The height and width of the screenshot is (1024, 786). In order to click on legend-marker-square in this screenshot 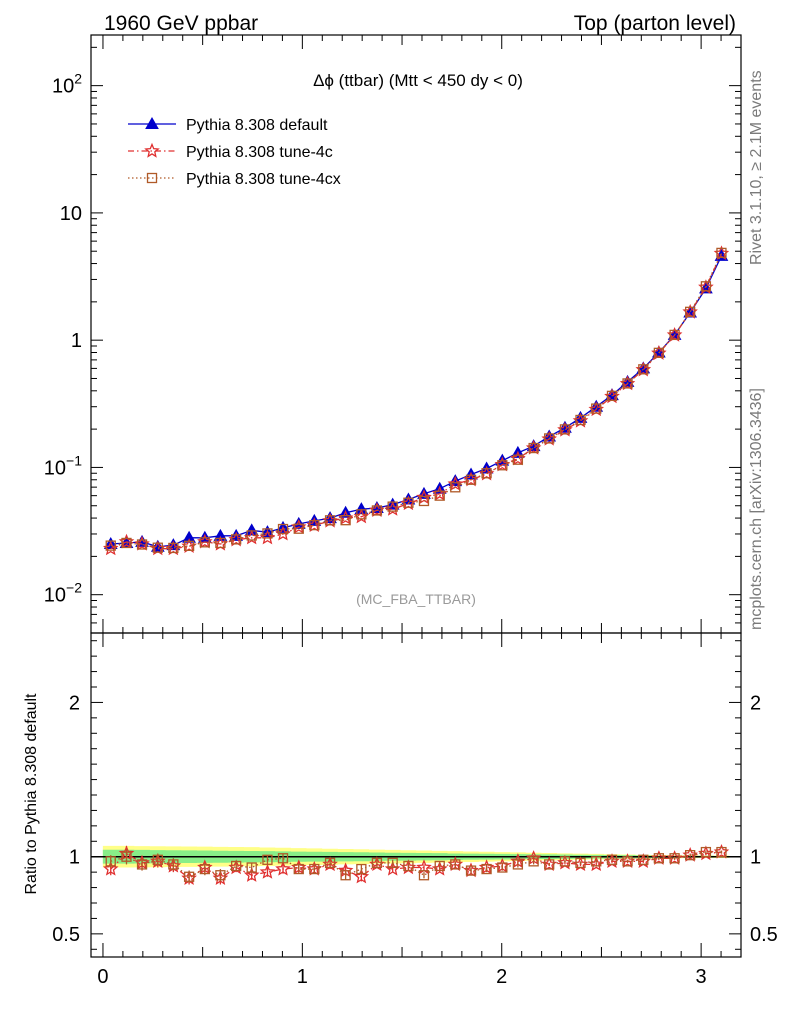, I will do `click(152, 178)`.